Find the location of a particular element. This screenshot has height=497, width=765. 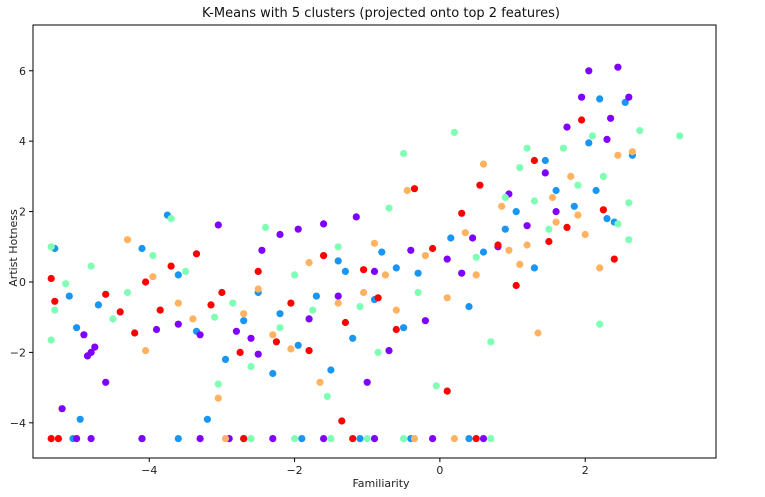

y-axis-title: Artist Hotness is located at coordinates (13, 248).